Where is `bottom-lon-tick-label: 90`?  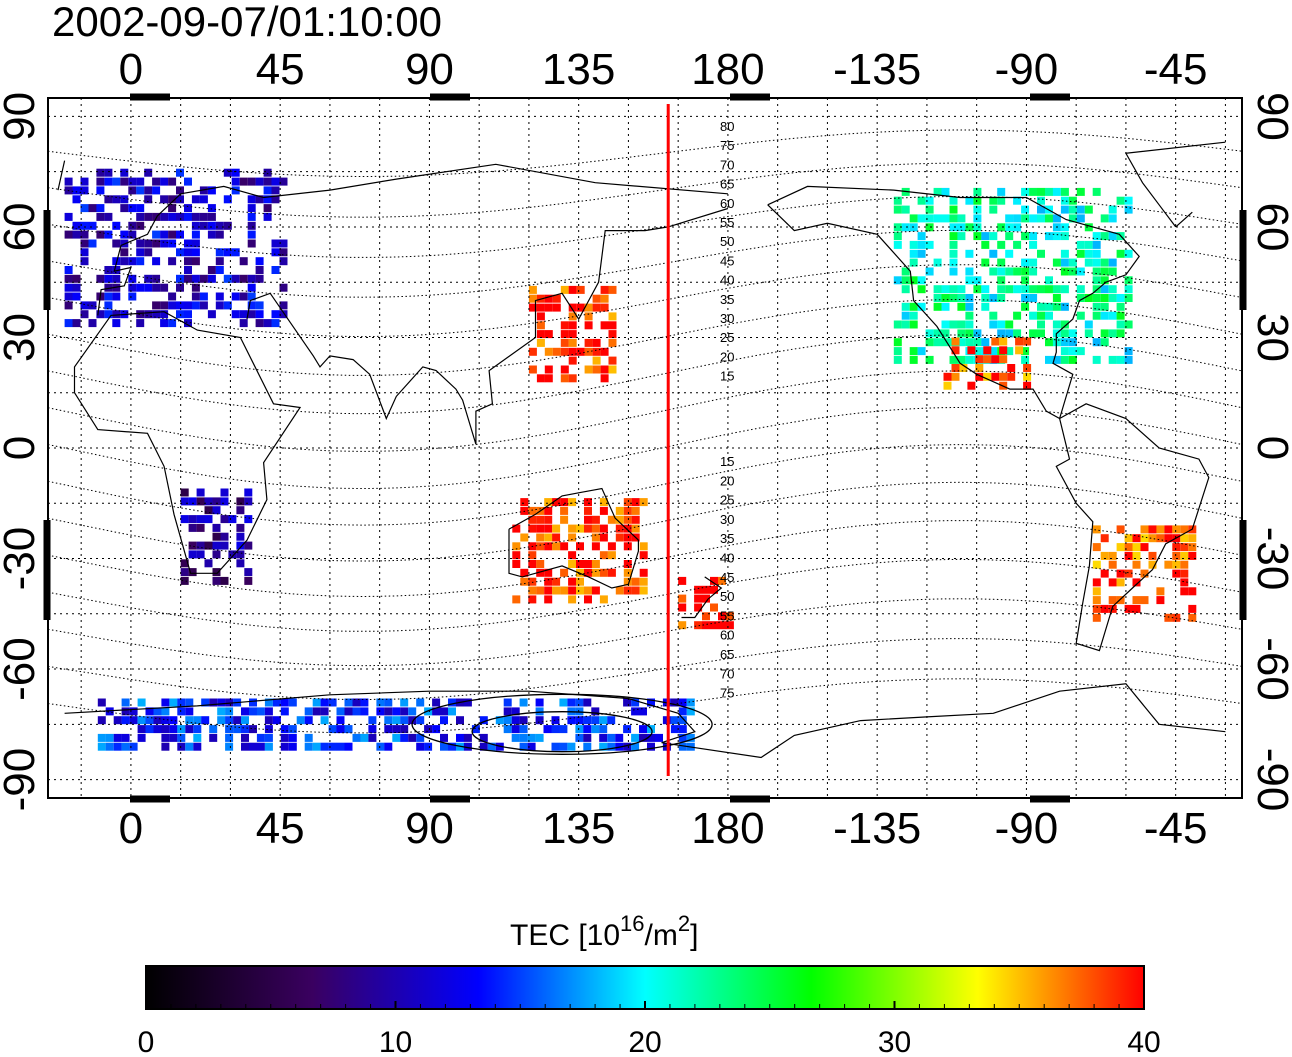 bottom-lon-tick-label: 90 is located at coordinates (429, 828).